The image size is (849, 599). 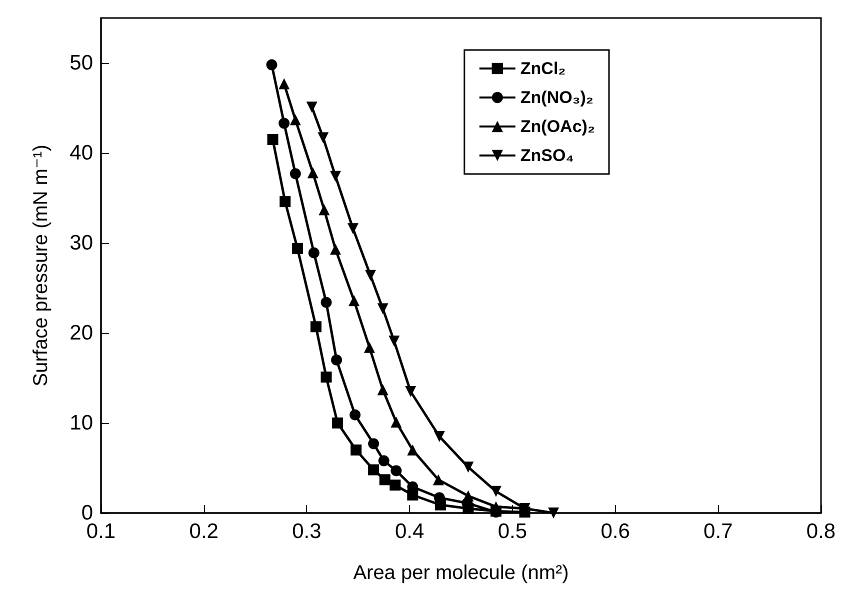 I want to click on y-tick-label: 30, so click(x=81, y=243).